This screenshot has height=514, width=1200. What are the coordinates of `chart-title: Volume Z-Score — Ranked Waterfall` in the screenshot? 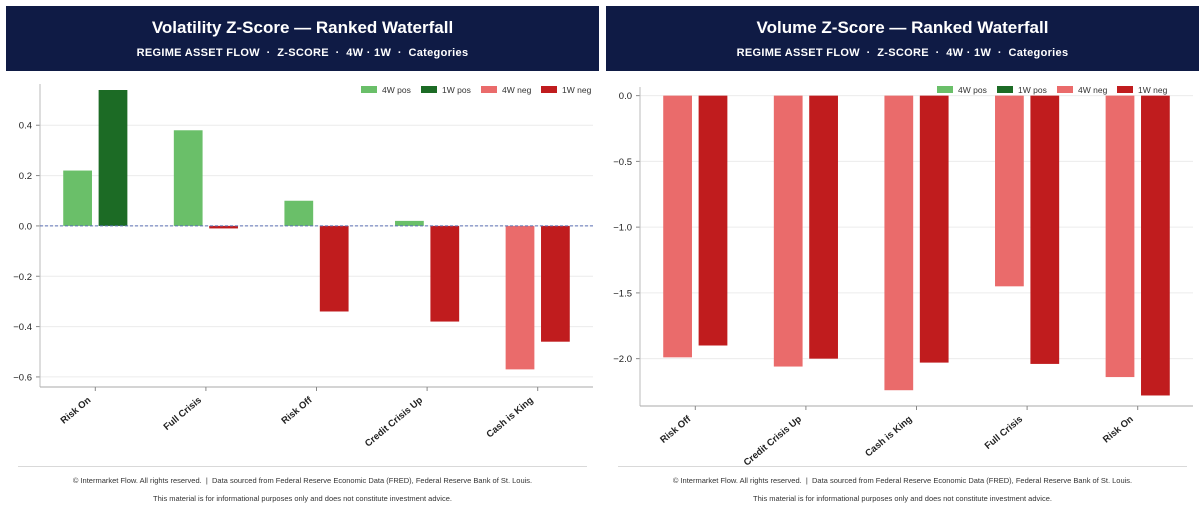 It's located at (902, 27).